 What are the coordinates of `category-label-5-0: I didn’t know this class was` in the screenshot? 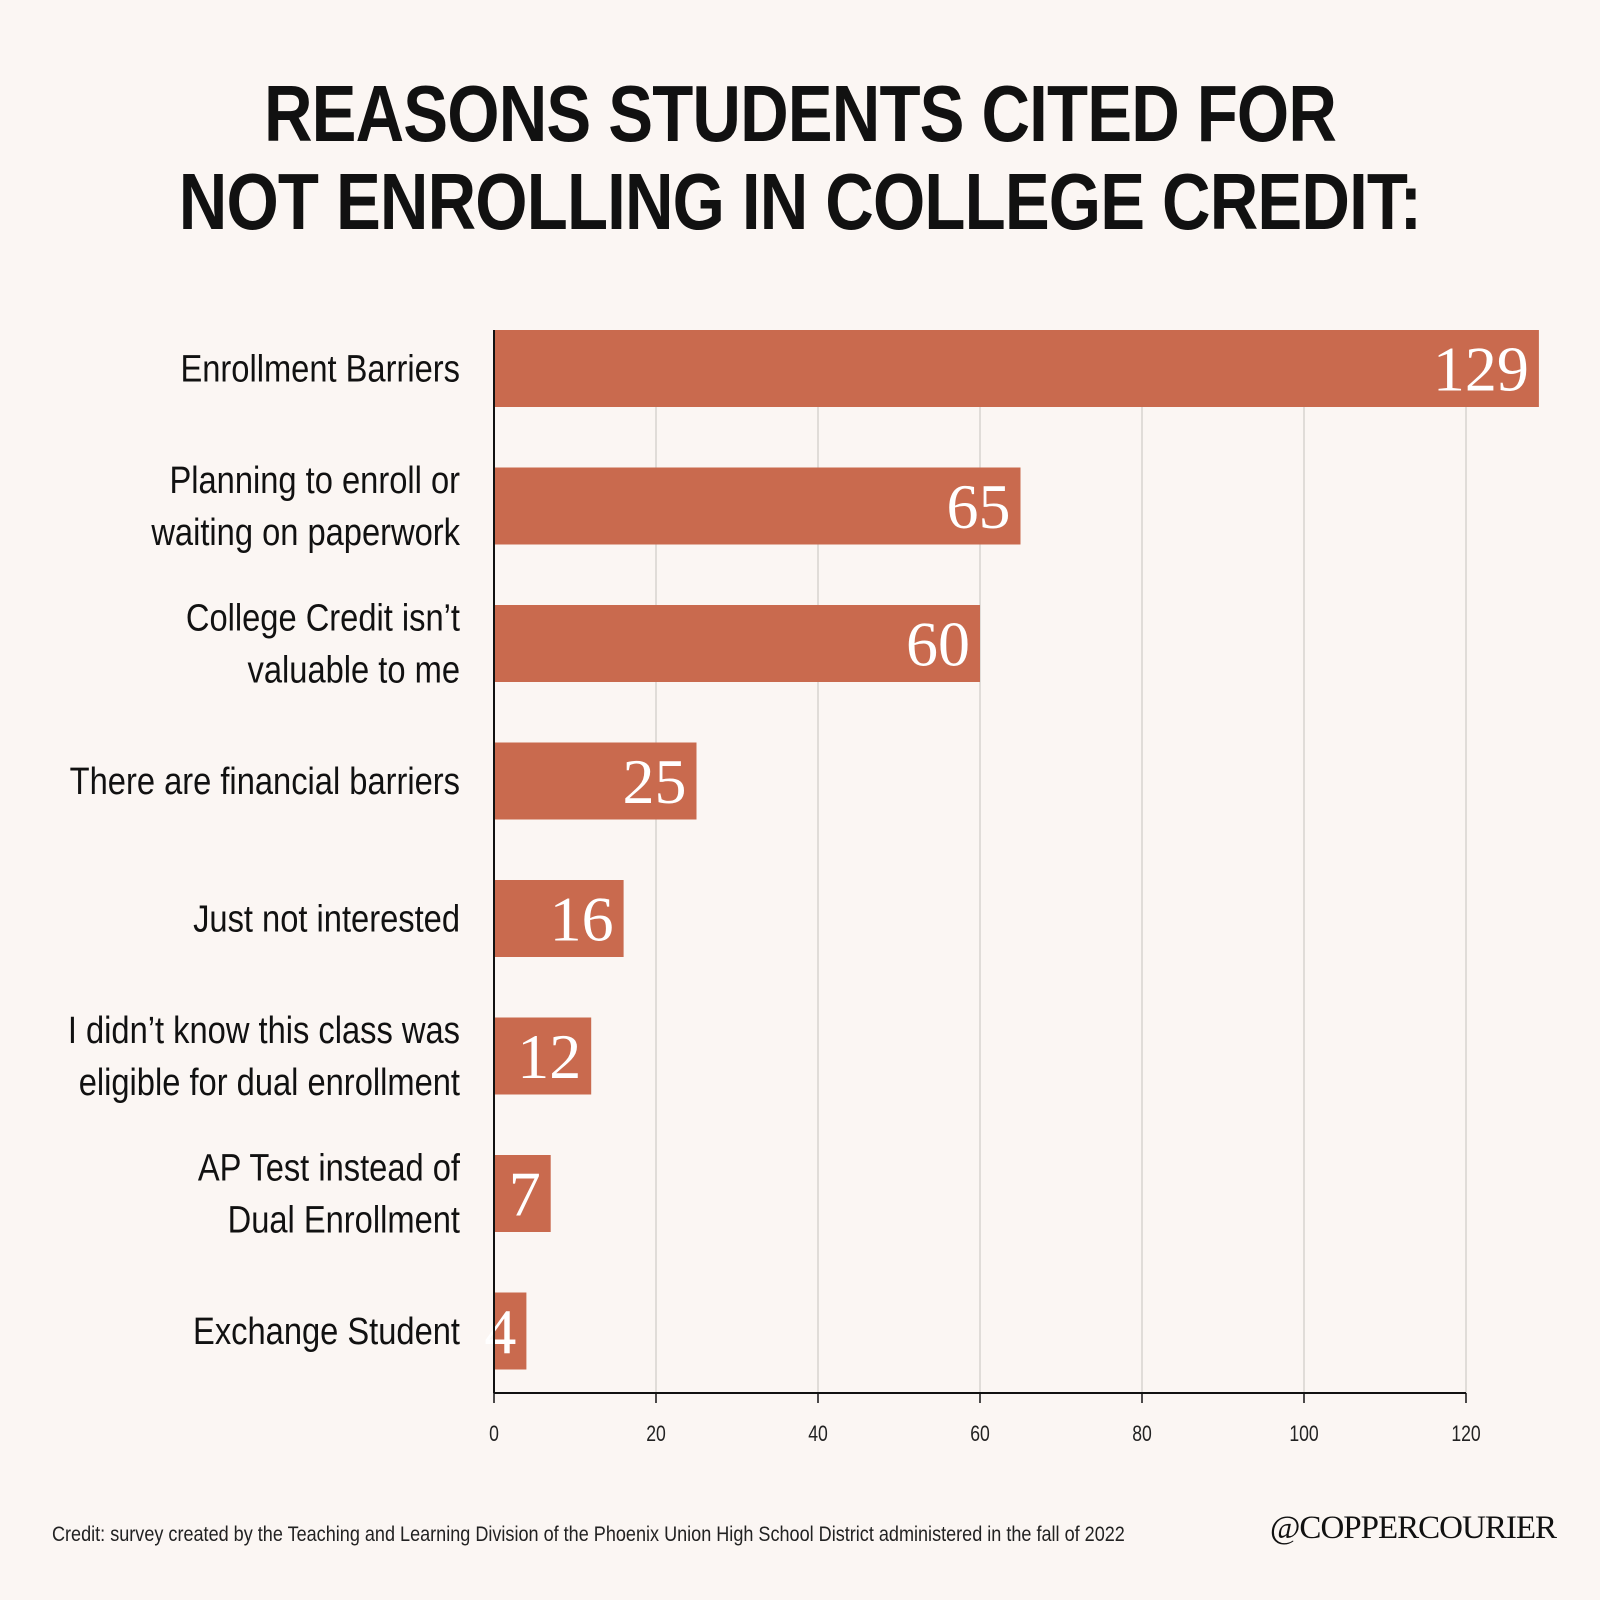 It's located at (264, 1030).